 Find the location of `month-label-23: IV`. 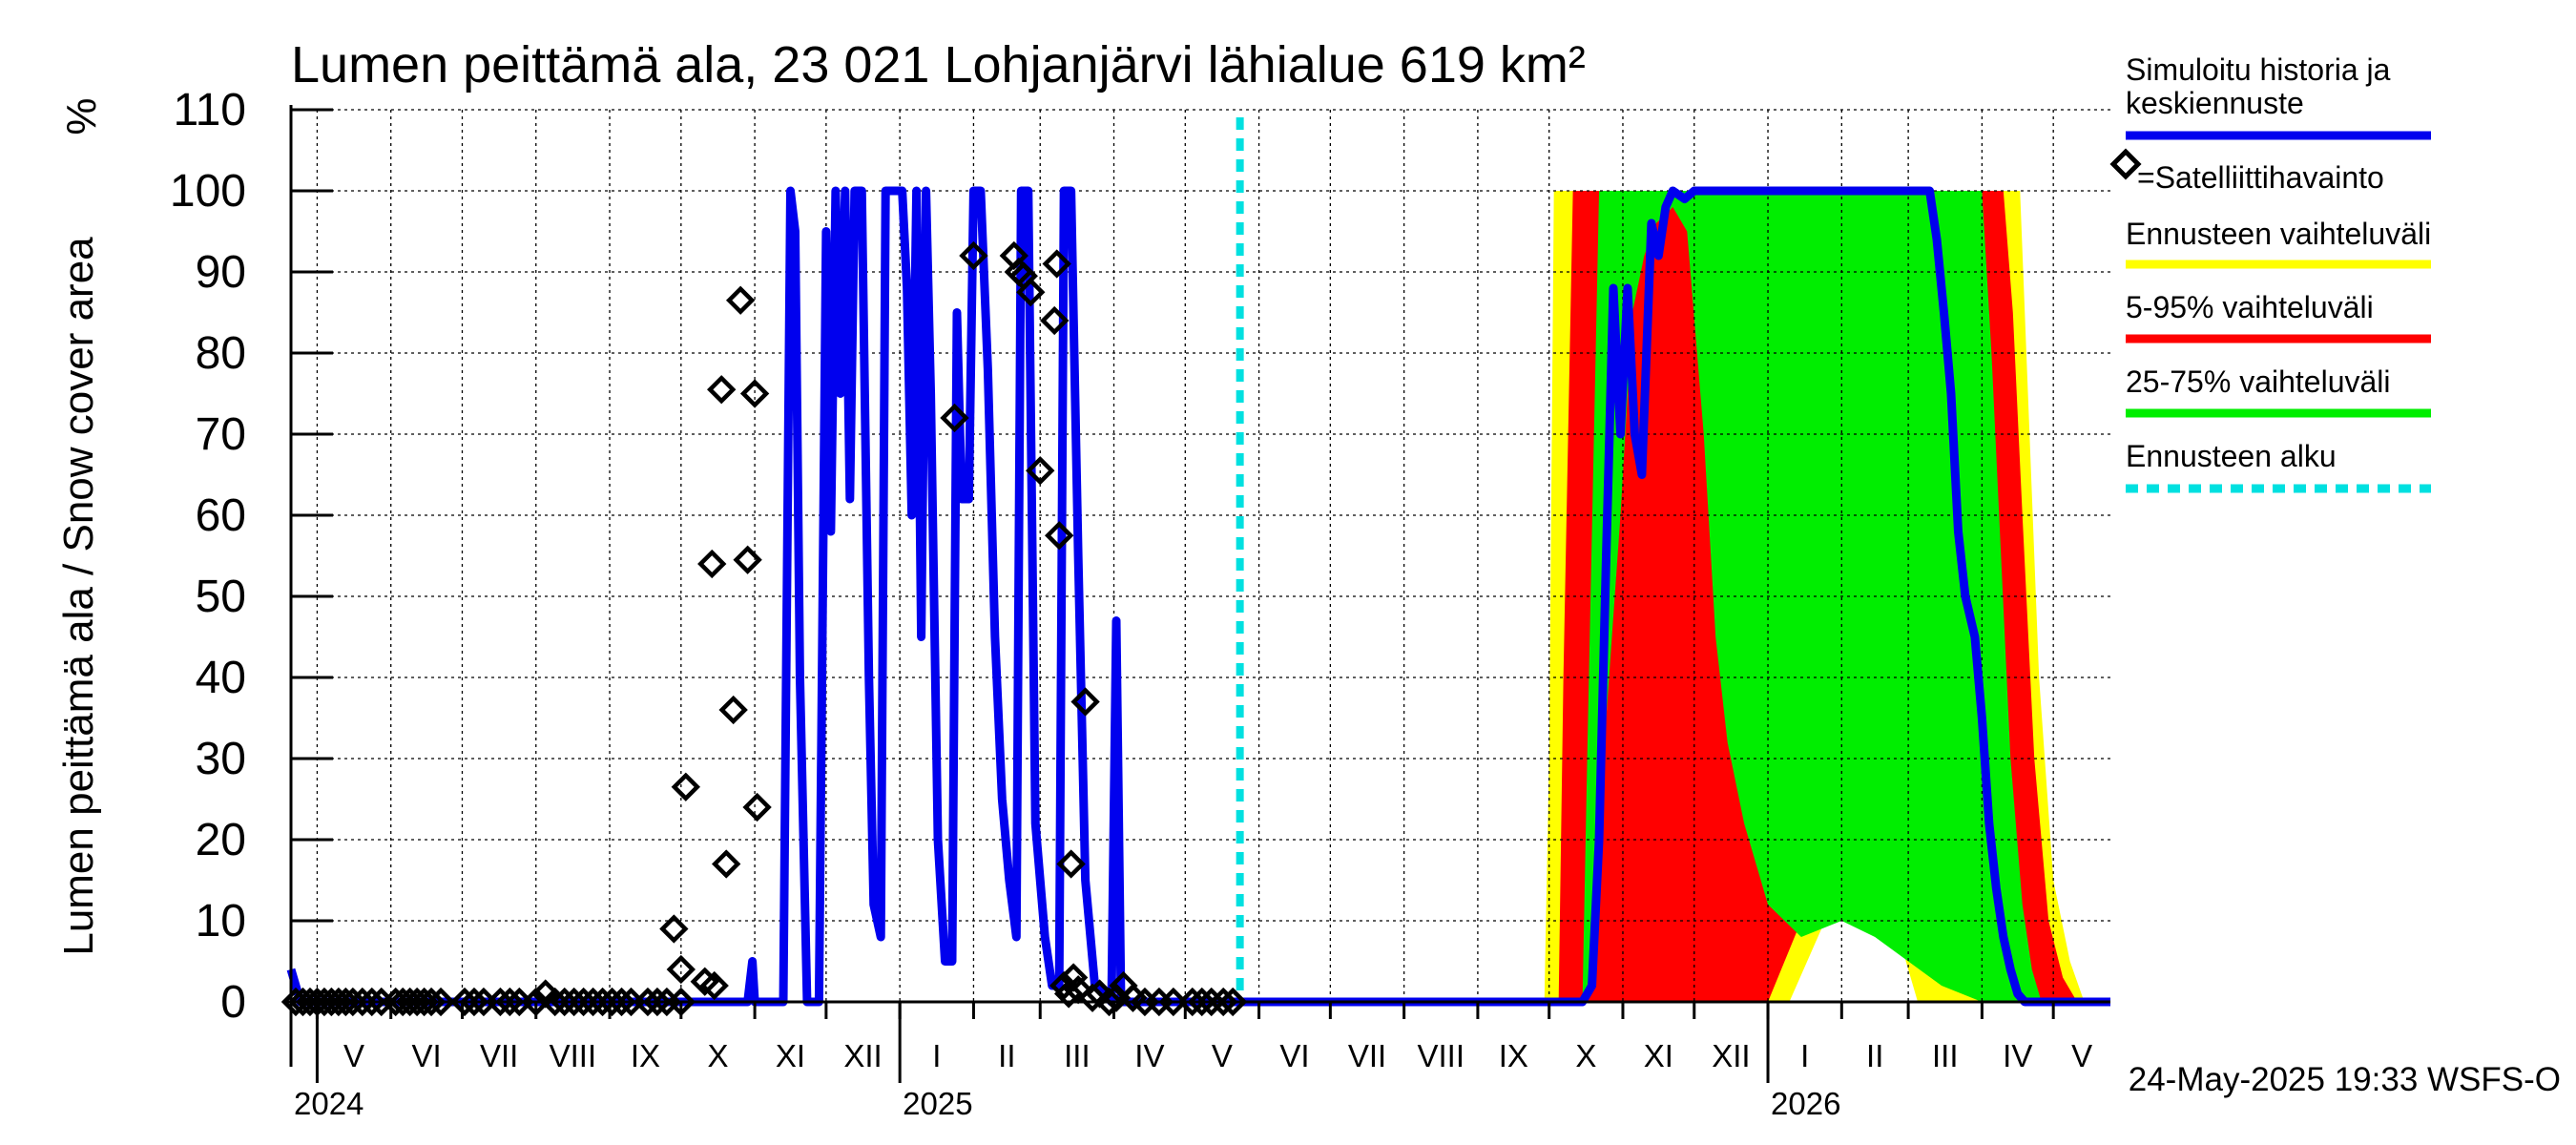

month-label-23: IV is located at coordinates (2017, 1055).